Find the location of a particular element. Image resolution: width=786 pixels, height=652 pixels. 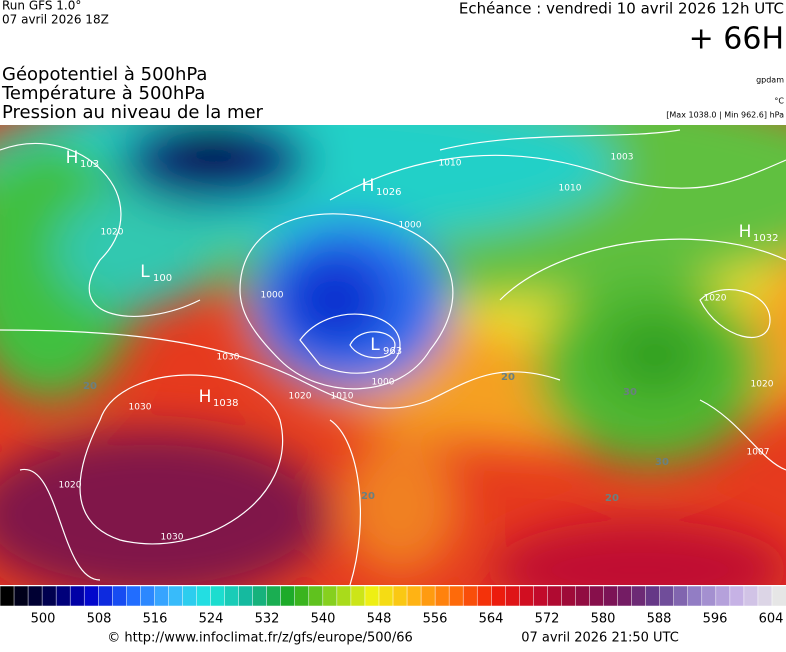

colorbar-label: 532 is located at coordinates (267, 619).